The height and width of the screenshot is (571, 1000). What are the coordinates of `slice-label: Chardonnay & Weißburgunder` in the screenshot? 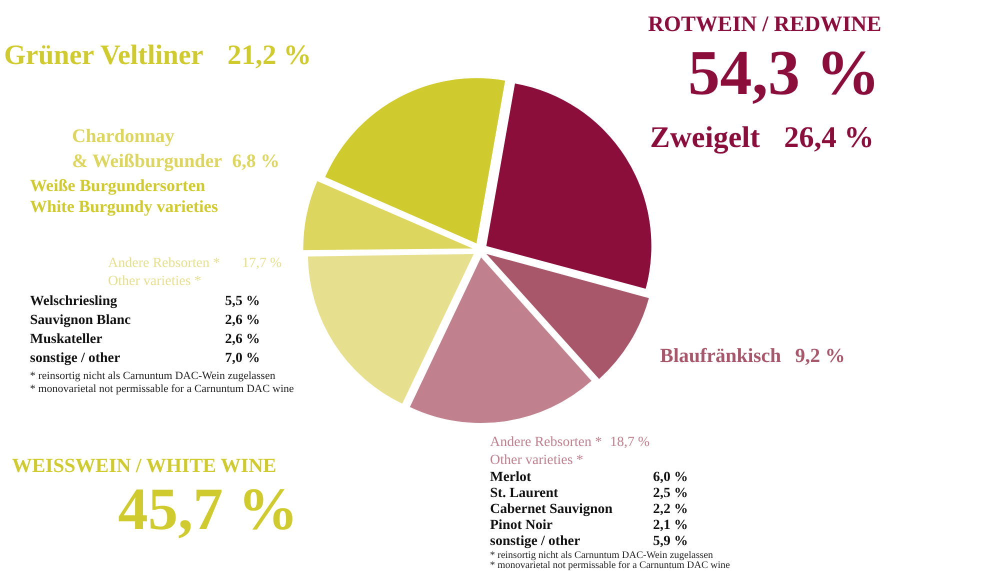 It's located at (147, 149).